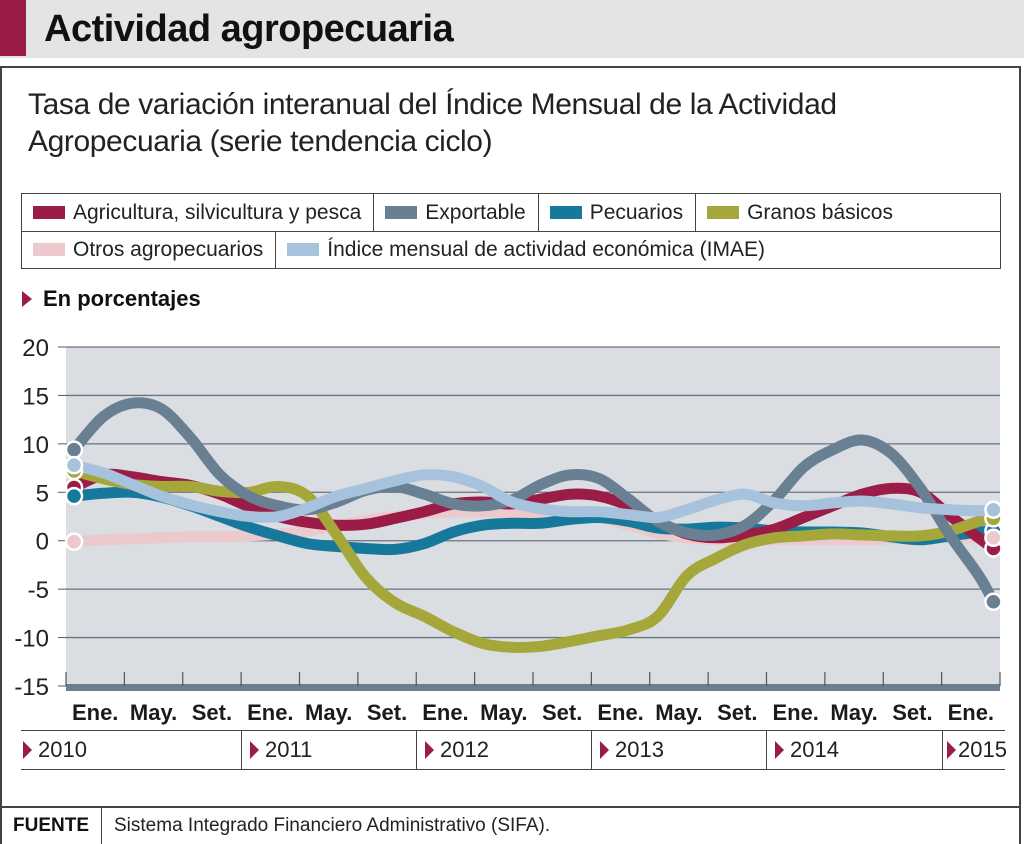 The height and width of the screenshot is (844, 1024). I want to click on year-2010: 2010, so click(131, 750).